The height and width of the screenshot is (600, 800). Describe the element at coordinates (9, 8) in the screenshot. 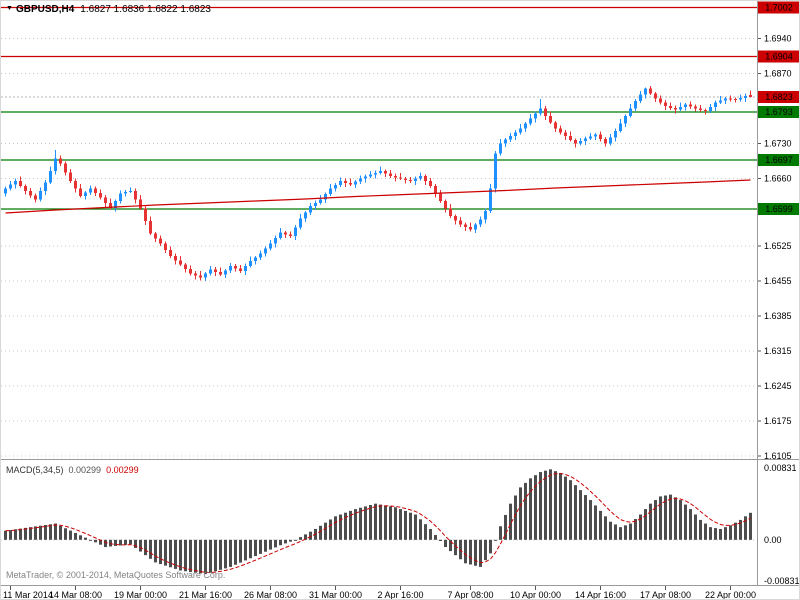

I see `chart-collapse-icon: ▼` at that location.